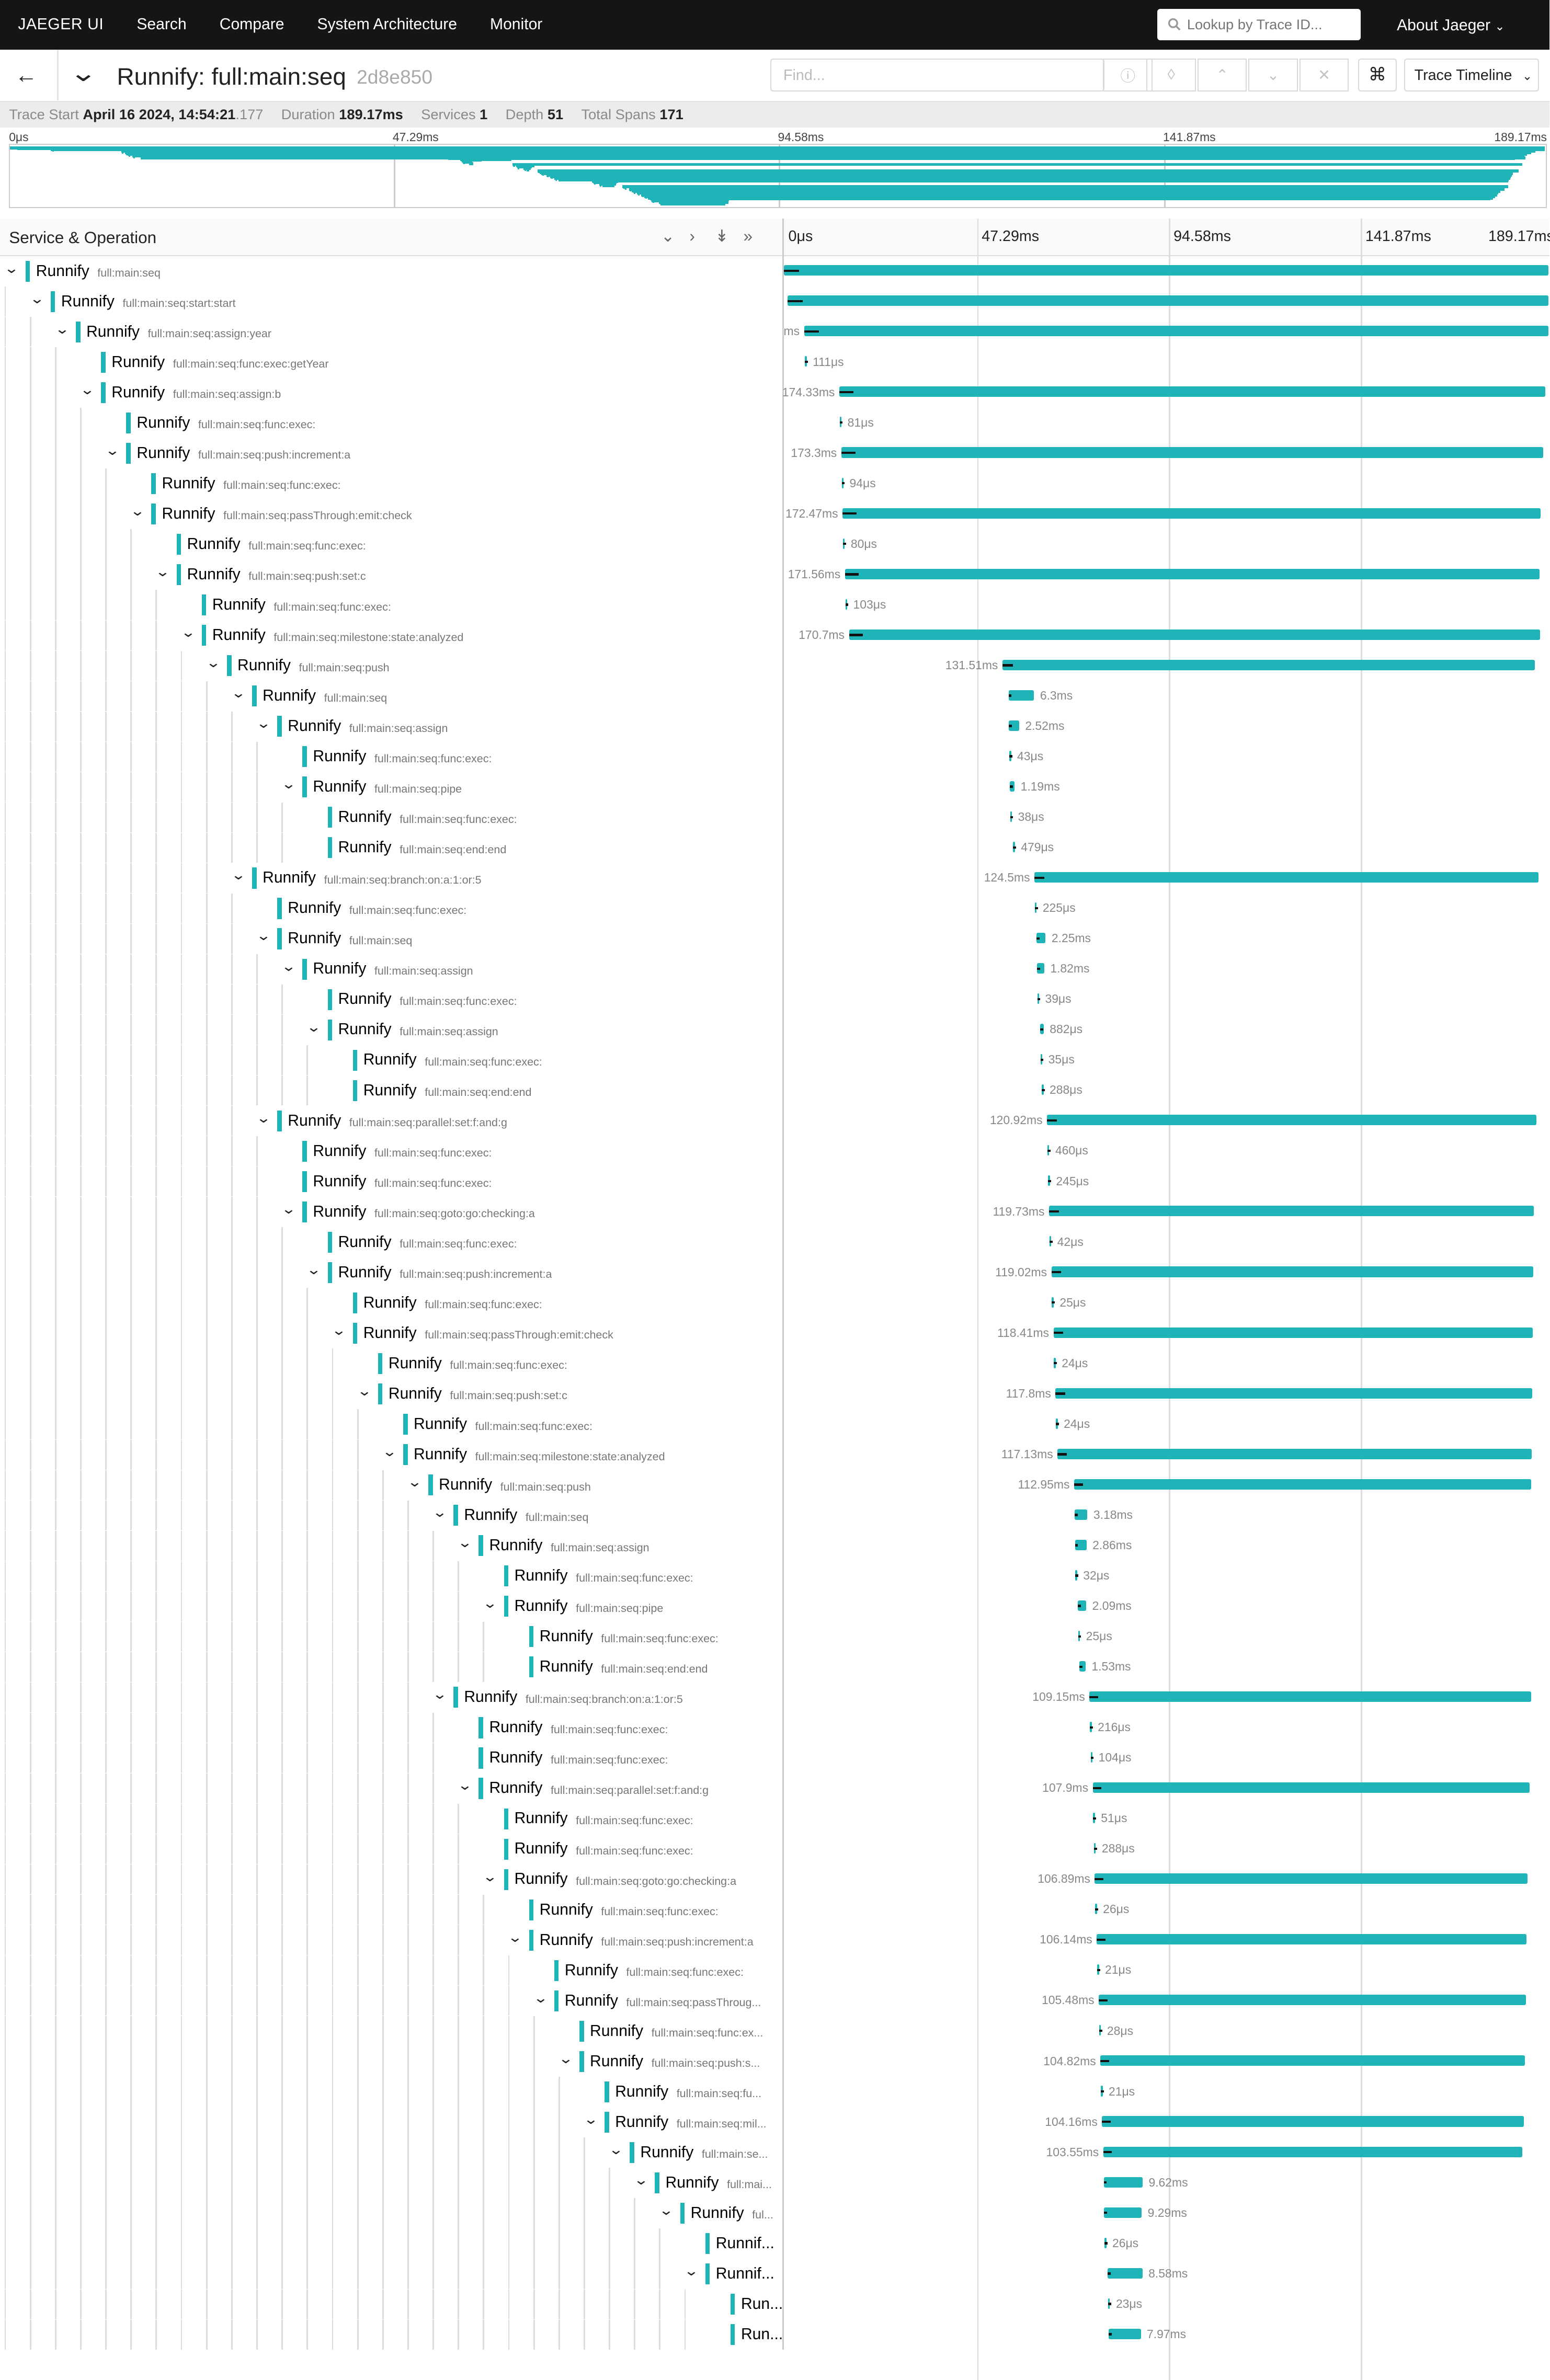 This screenshot has width=1550, height=2380. I want to click on view-mode-select: Trace Timeline ⌄, so click(1472, 74).